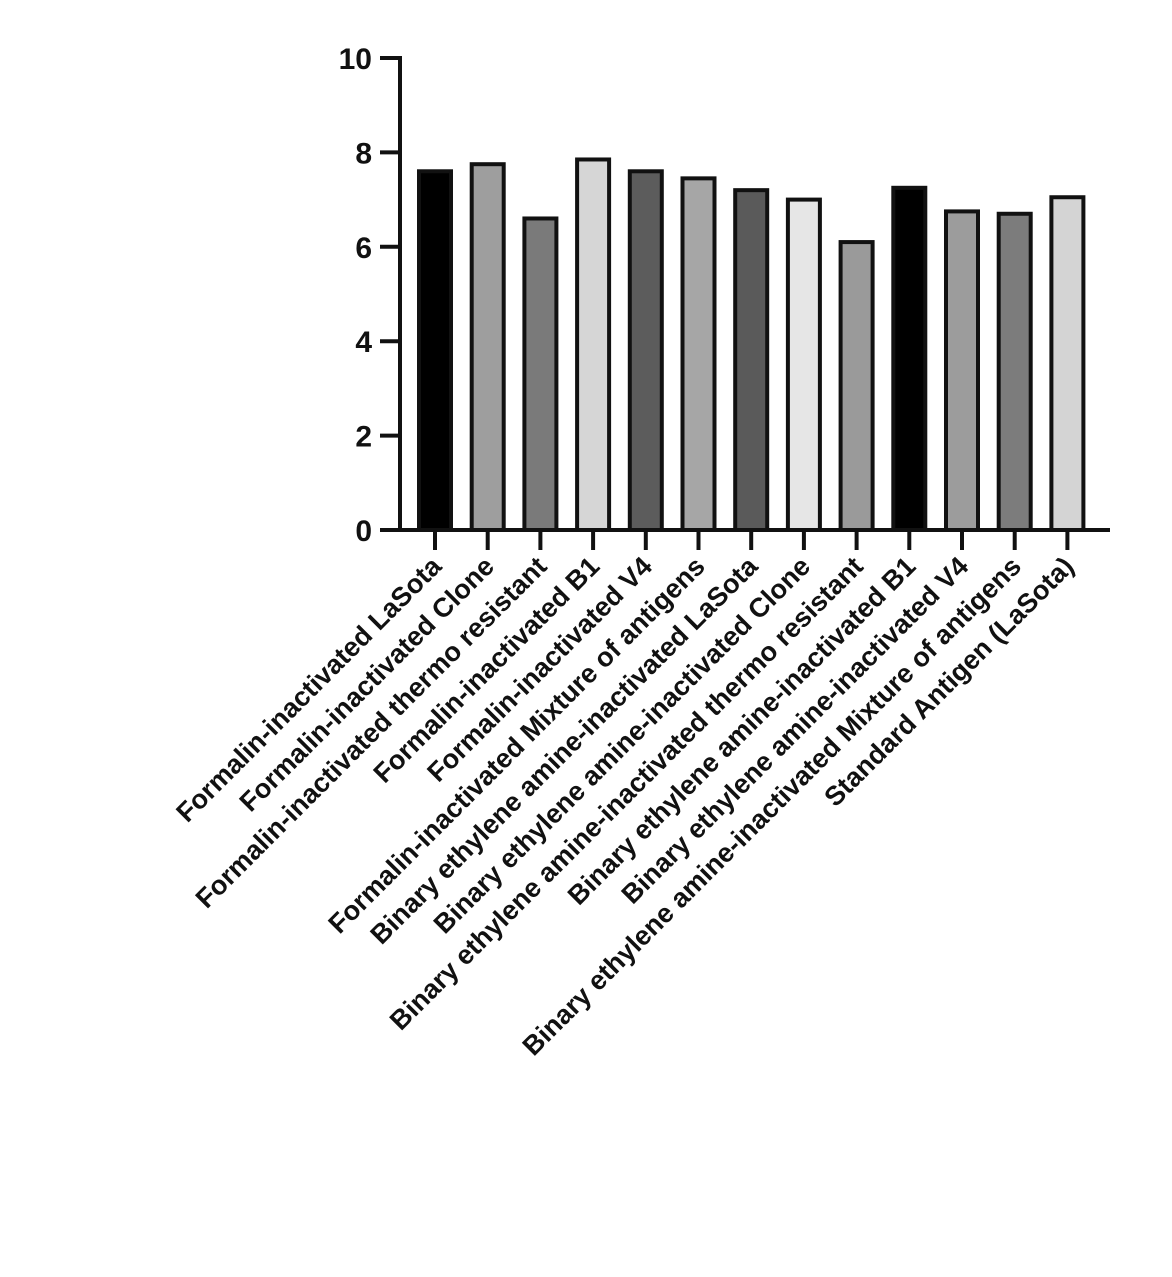 This screenshot has height=1277, width=1172. What do you see at coordinates (363, 531) in the screenshot?
I see `y-tick-label: 0` at bounding box center [363, 531].